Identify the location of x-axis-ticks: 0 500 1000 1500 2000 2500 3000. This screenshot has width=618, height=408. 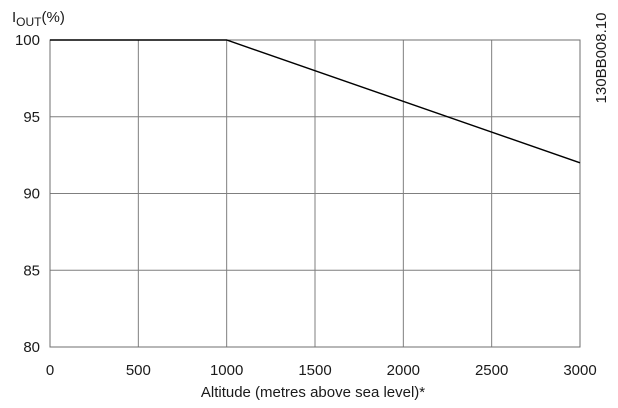
(321, 370).